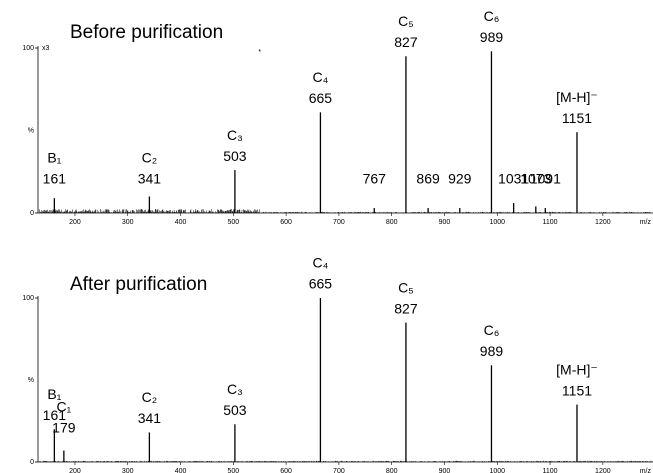  Describe the element at coordinates (428, 179) in the screenshot. I see `peak-mz-label: 869` at that location.